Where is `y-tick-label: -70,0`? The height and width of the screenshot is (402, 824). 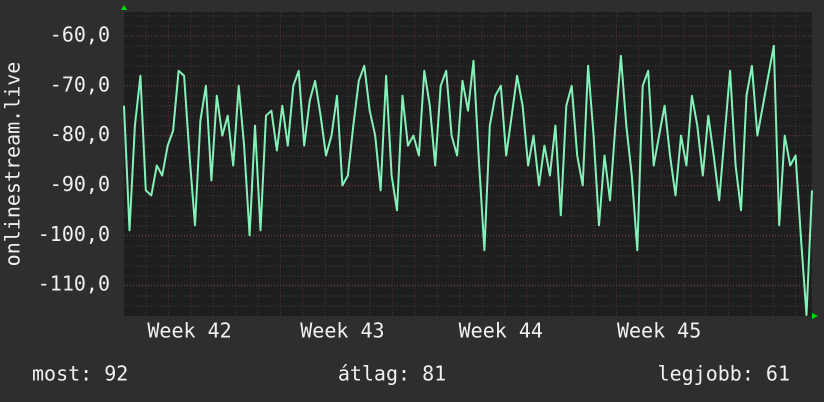 y-tick-label: -70,0 is located at coordinates (80, 84).